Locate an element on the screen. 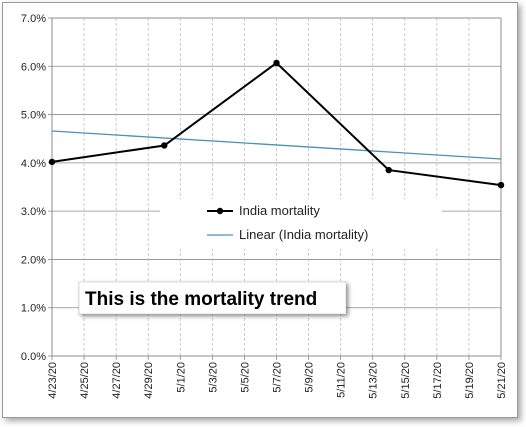 Image resolution: width=526 pixels, height=427 pixels. x-tick-label: 4/23/20 is located at coordinates (53, 380).